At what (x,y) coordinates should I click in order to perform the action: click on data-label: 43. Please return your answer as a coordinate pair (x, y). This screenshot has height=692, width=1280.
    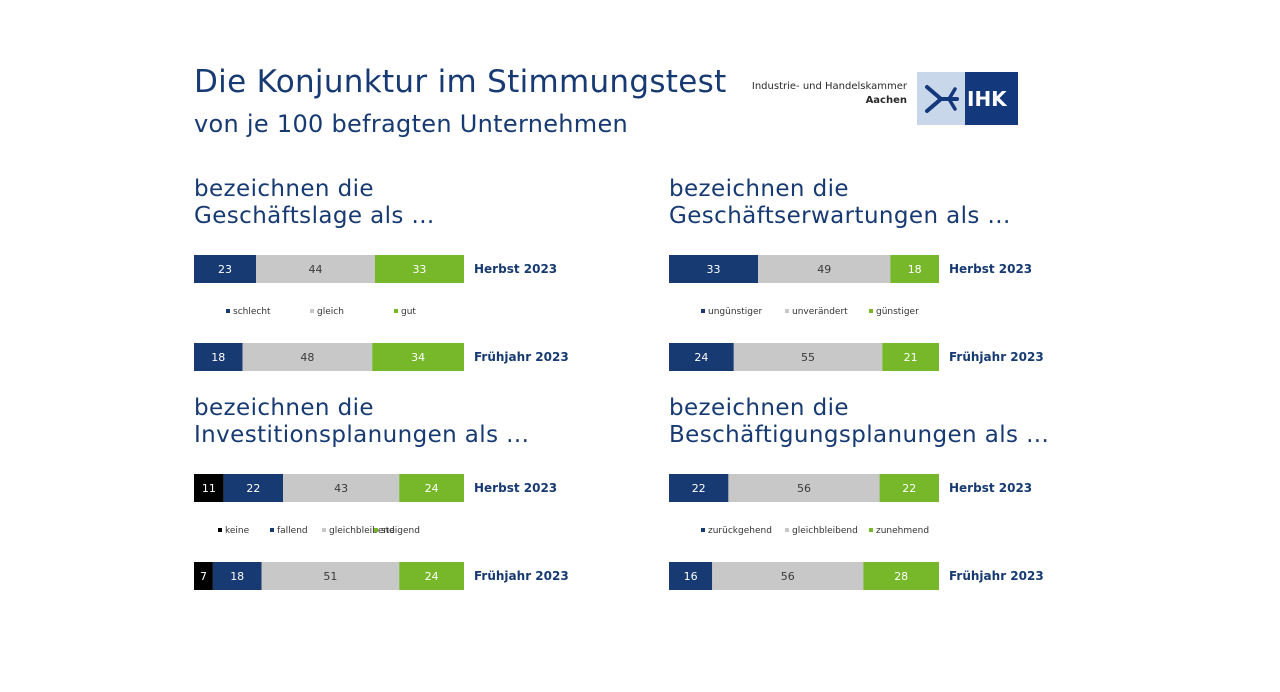
    Looking at the image, I should click on (341, 488).